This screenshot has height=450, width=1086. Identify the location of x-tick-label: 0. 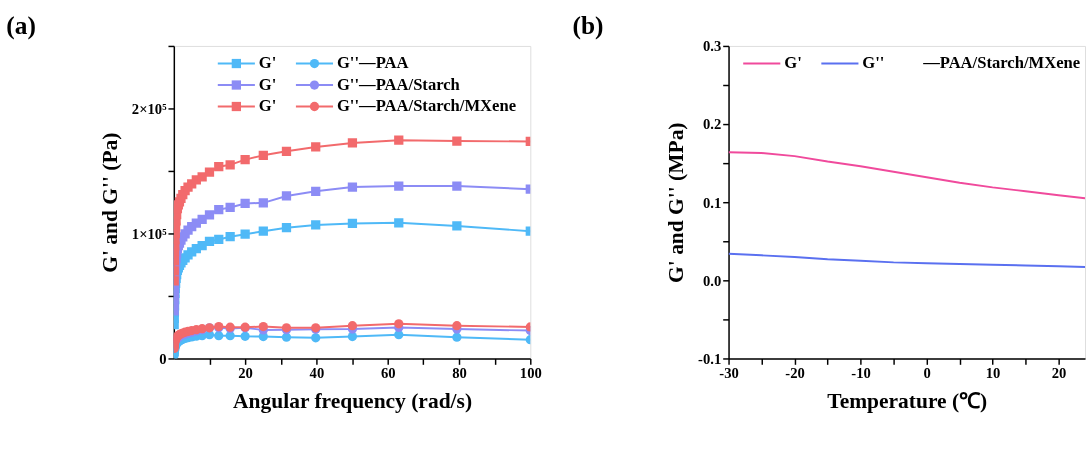
(927, 373).